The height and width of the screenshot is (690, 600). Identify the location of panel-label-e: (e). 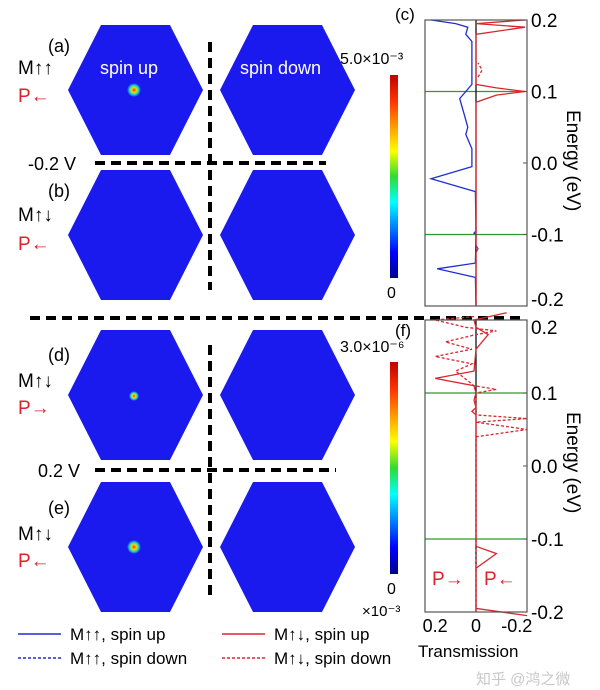
(59, 508).